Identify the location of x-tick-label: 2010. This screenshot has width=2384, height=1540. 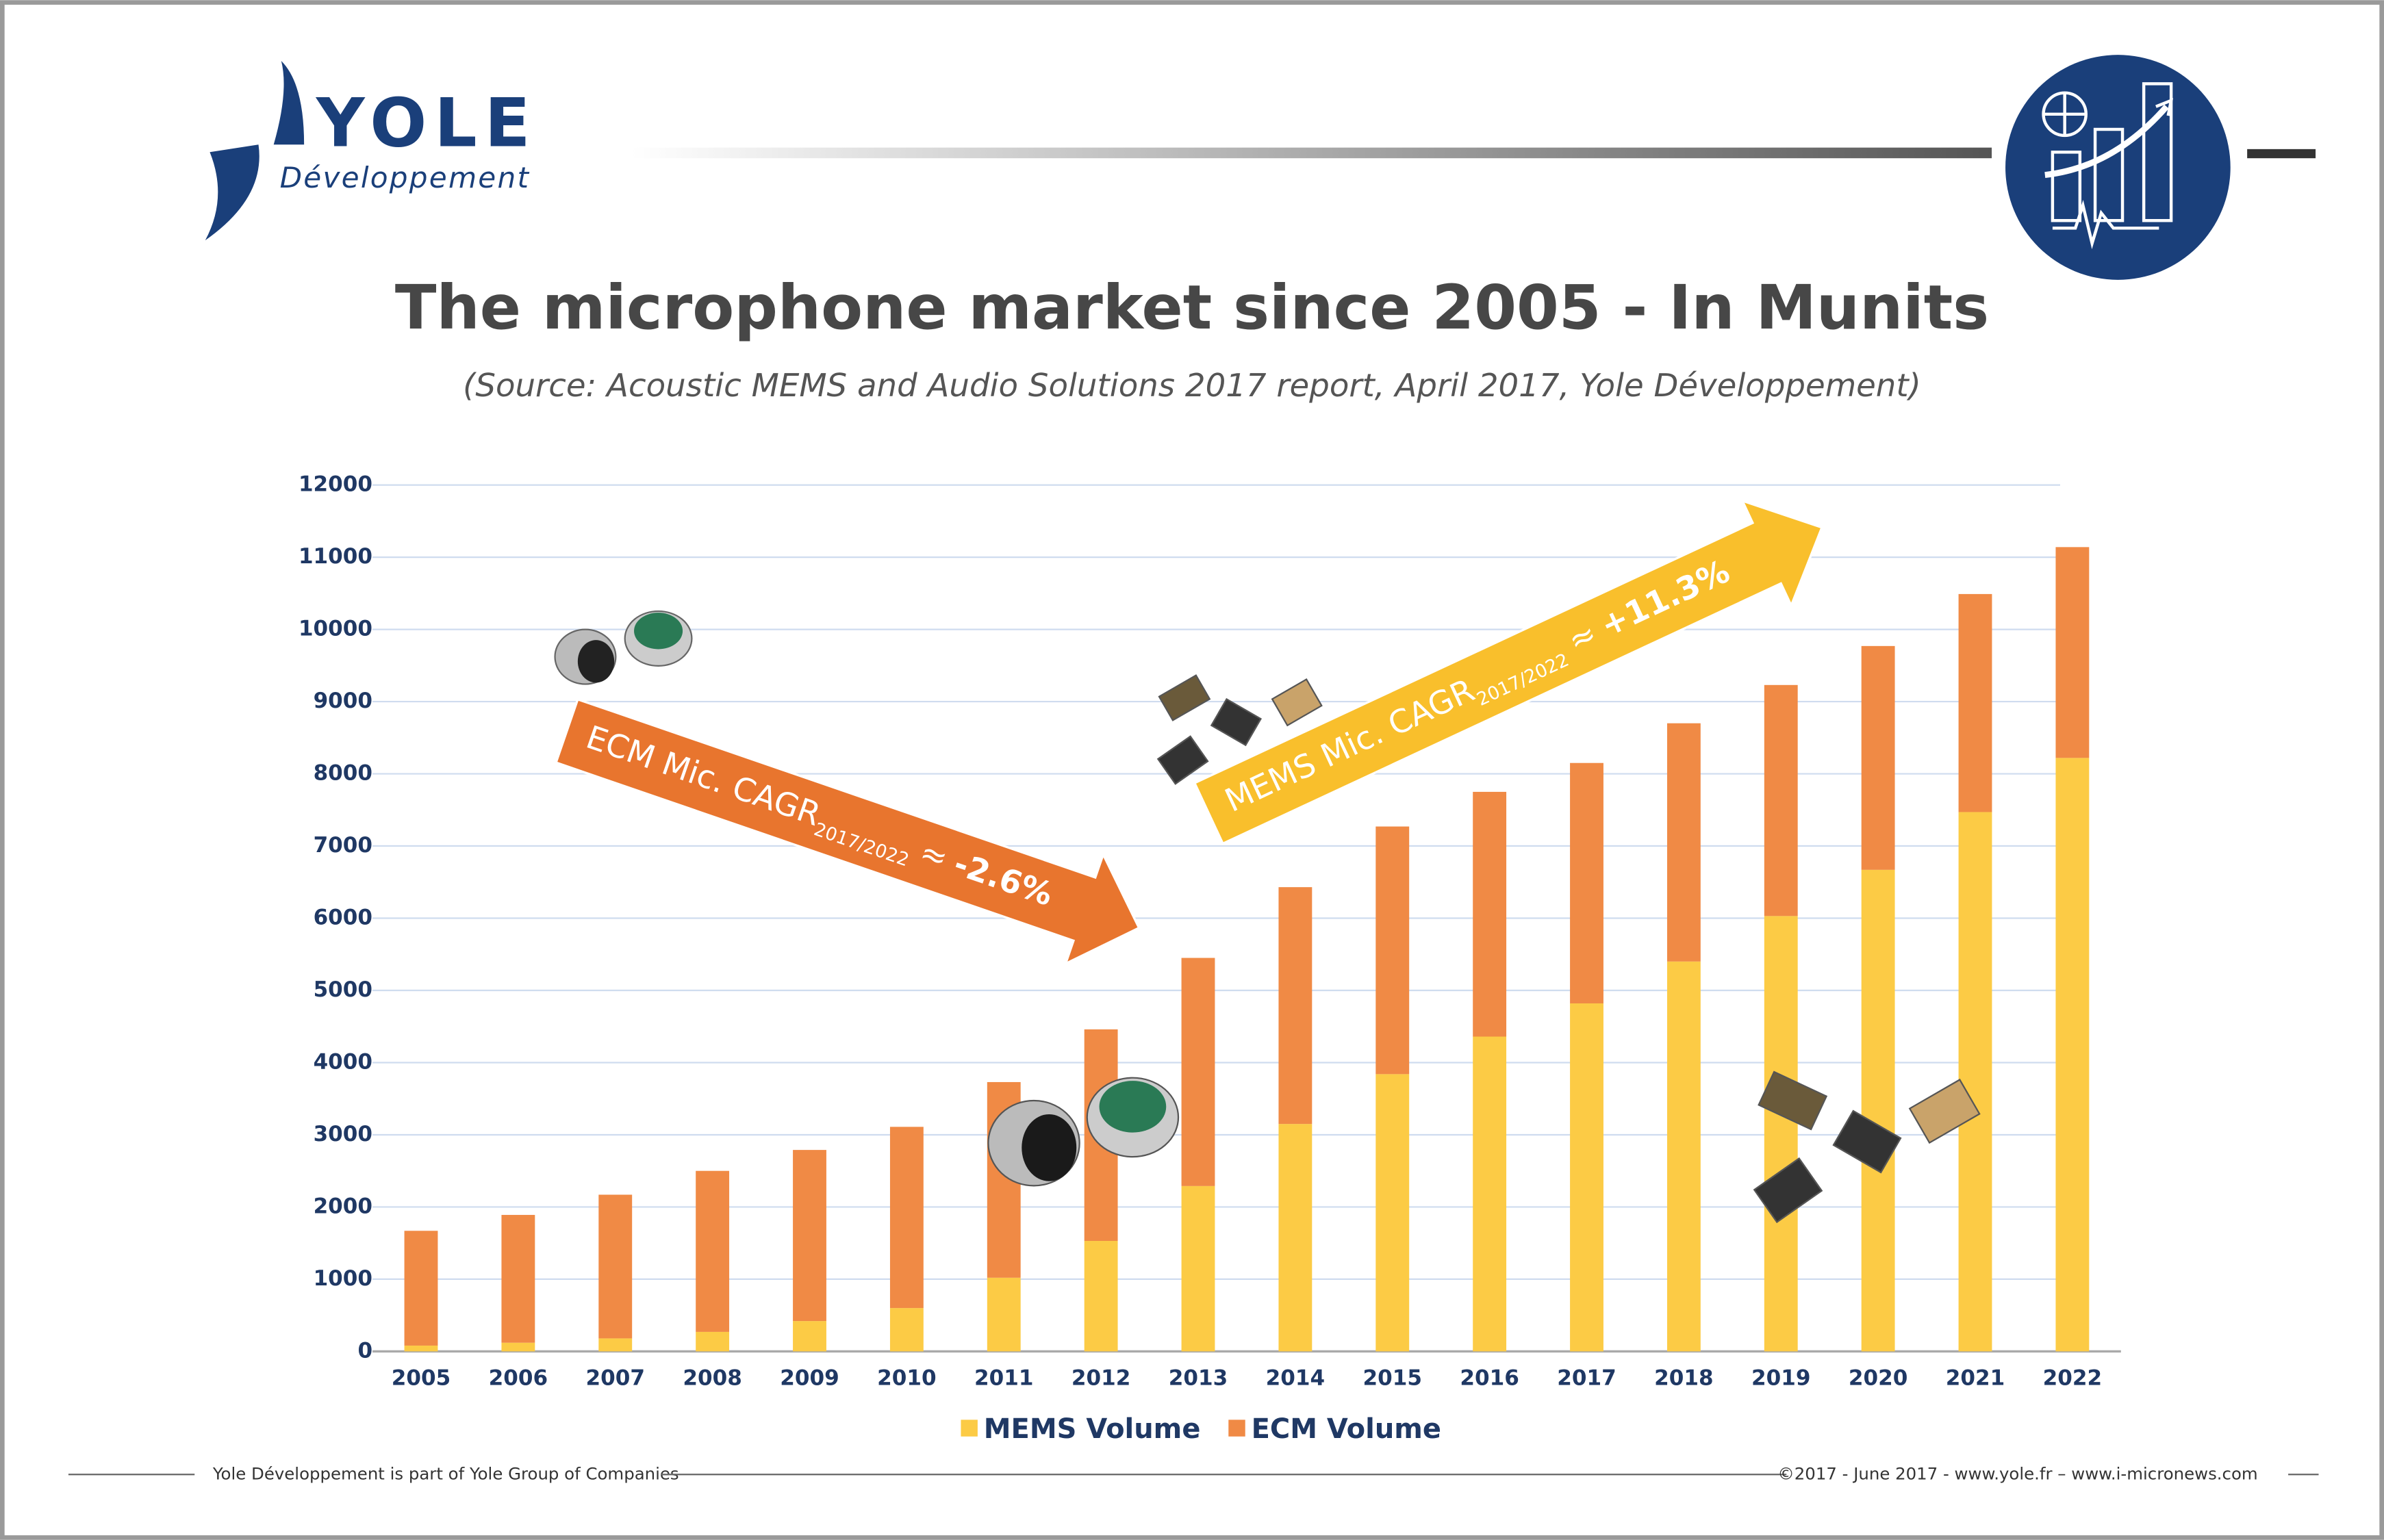
(907, 1377).